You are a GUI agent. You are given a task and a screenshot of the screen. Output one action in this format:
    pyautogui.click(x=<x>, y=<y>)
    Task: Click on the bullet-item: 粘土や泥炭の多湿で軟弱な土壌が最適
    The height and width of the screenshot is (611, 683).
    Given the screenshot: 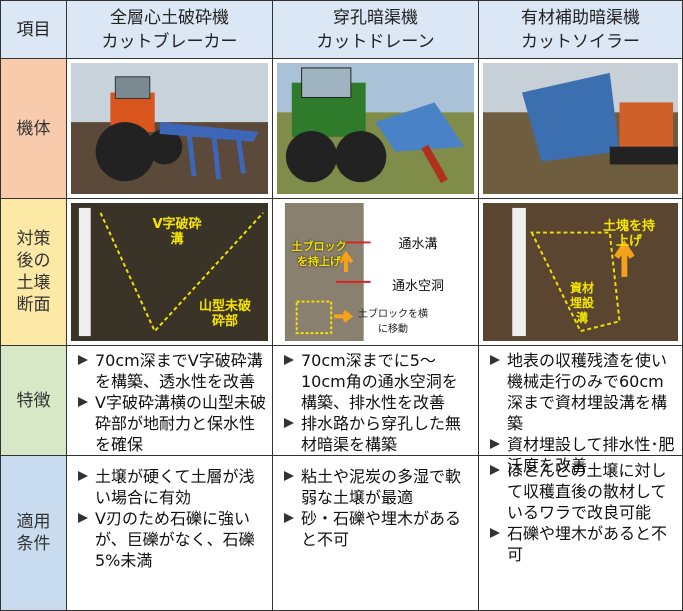 What is the action you would take?
    pyautogui.click(x=376, y=487)
    